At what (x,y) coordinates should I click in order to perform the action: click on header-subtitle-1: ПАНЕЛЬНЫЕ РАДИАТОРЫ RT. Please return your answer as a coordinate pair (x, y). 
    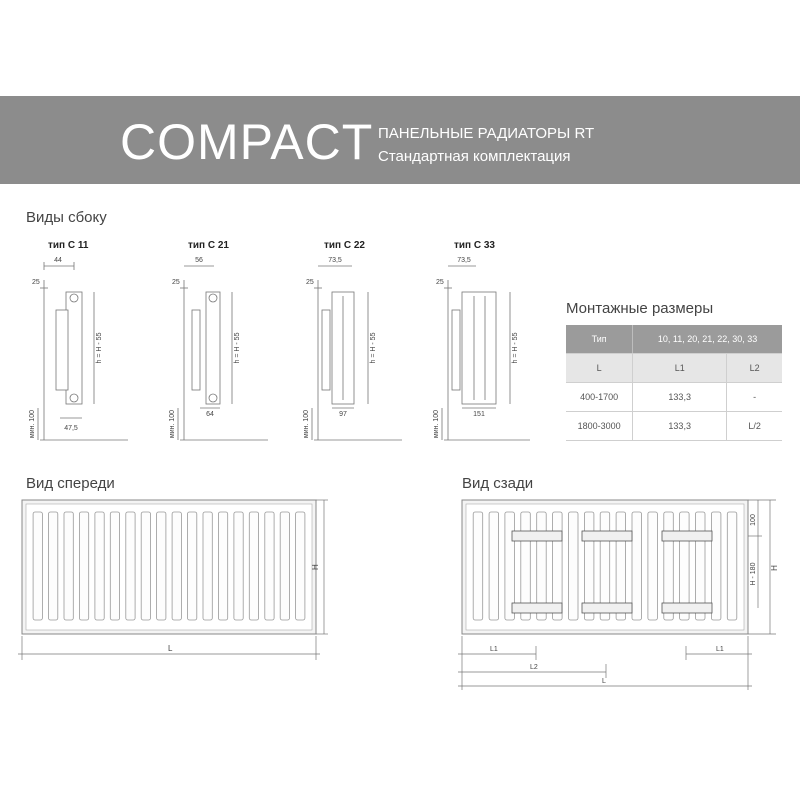
    Looking at the image, I should click on (486, 133).